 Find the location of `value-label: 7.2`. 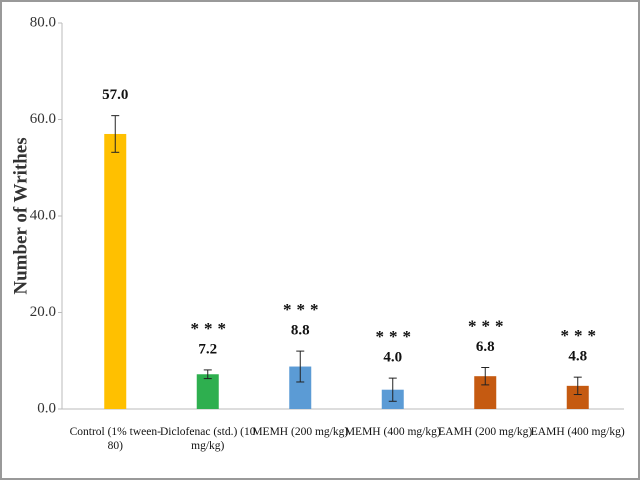

value-label: 7.2 is located at coordinates (207, 349).